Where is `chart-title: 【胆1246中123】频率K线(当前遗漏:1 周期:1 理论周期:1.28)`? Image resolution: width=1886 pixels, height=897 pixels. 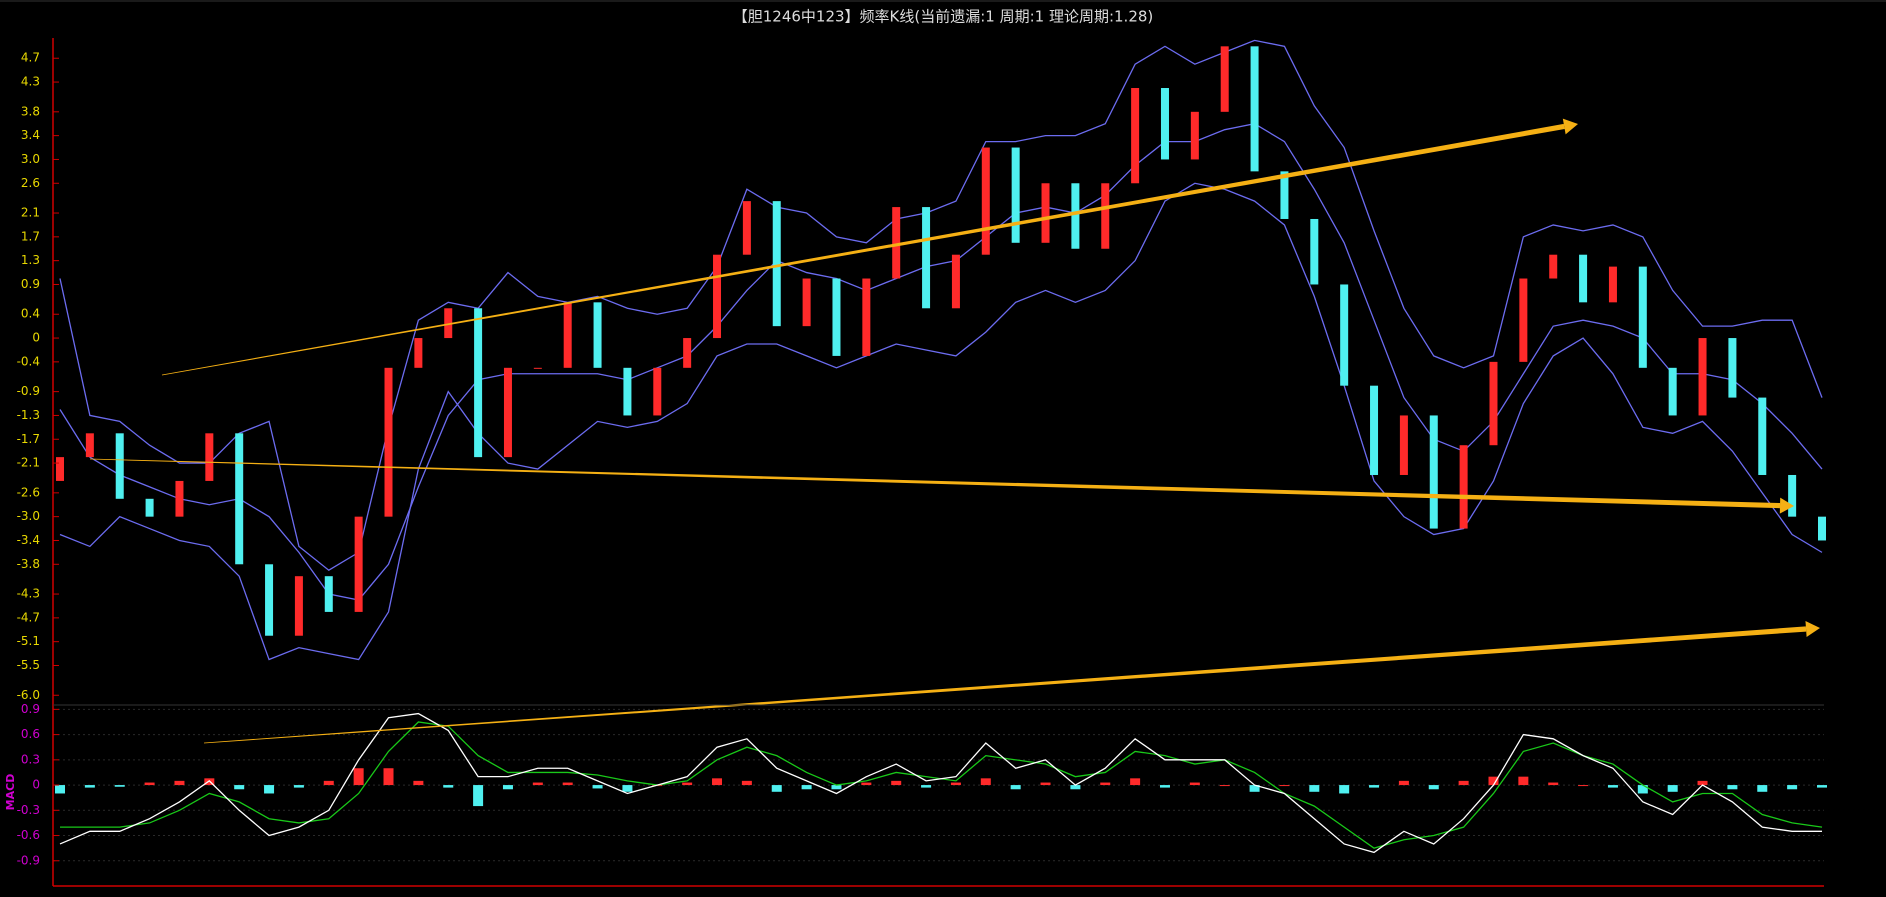
chart-title: 【胆1246中123】频率K线(当前遗漏:1 周期:1 理论周期:1.28) is located at coordinates (943, 17).